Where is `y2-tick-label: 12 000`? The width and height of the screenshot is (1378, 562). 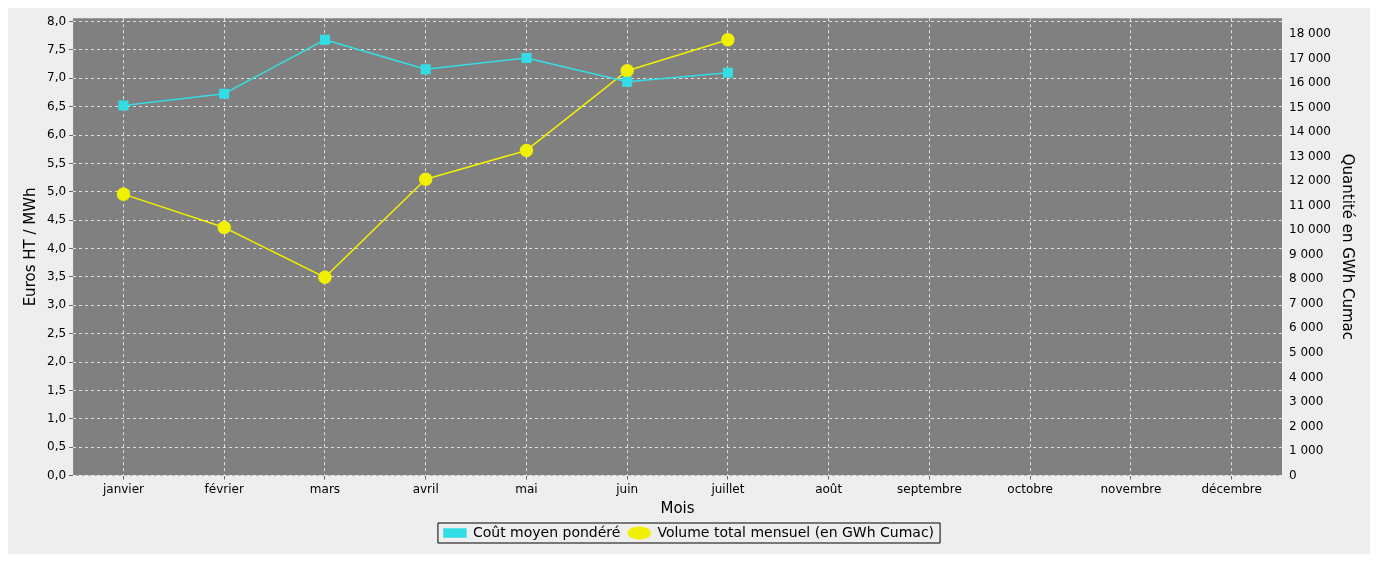 y2-tick-label: 12 000 is located at coordinates (1310, 180).